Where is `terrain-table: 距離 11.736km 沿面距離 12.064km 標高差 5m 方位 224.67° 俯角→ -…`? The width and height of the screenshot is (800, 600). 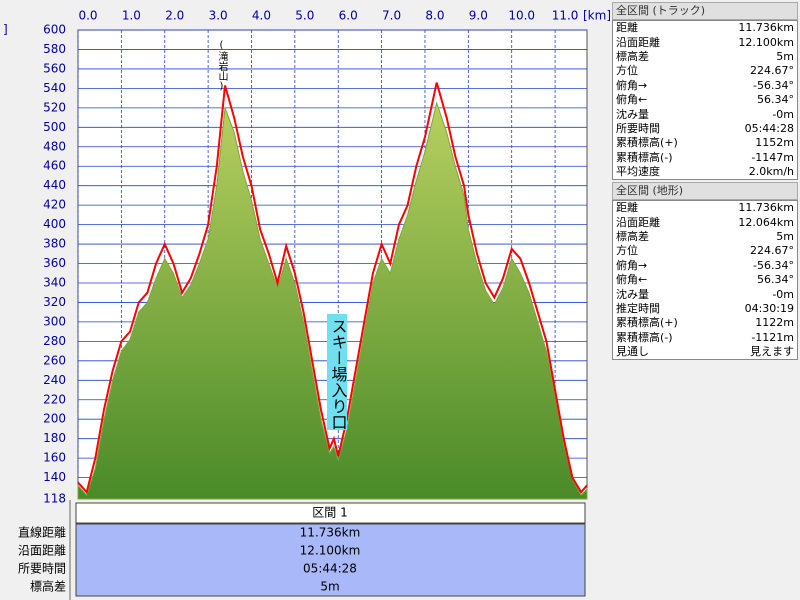 terrain-table: 距離 11.736km 沿面距離 12.064km 標高差 5m 方位 224.67° 俯角→ -… is located at coordinates (705, 280).